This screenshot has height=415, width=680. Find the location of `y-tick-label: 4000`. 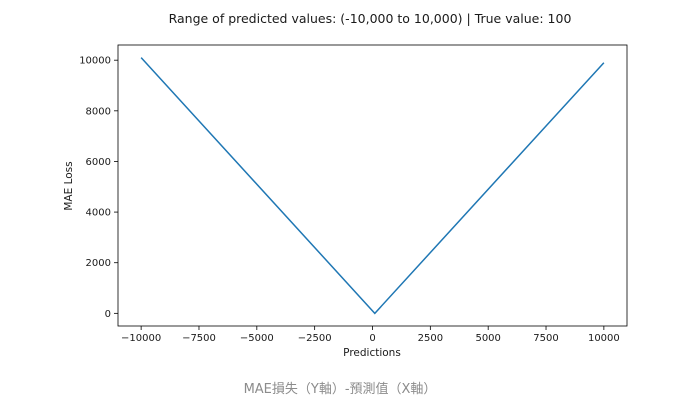

y-tick-label: 4000 is located at coordinates (98, 213).